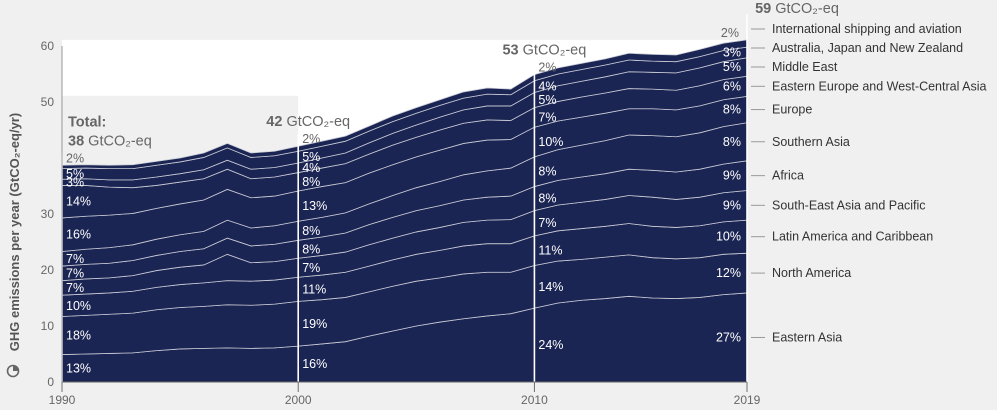 Image resolution: width=997 pixels, height=410 pixels. I want to click on share-label-1990: 13%, so click(78, 368).